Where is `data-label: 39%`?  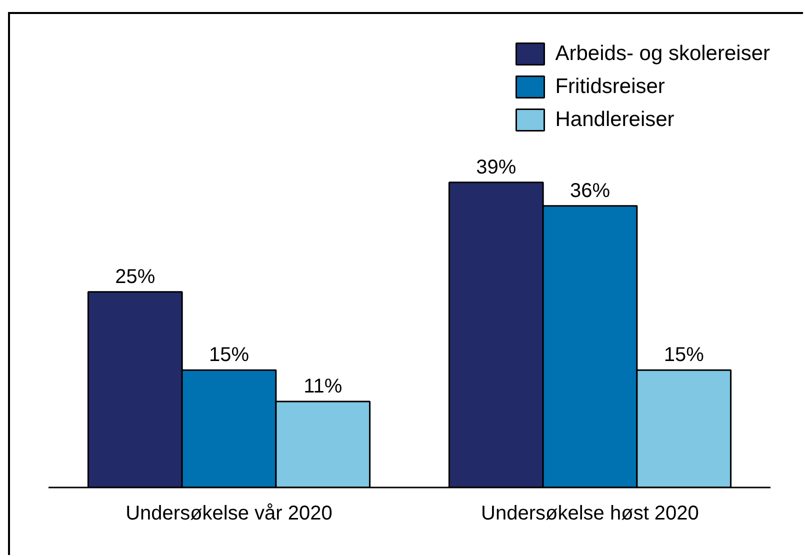
data-label: 39% is located at coordinates (496, 167).